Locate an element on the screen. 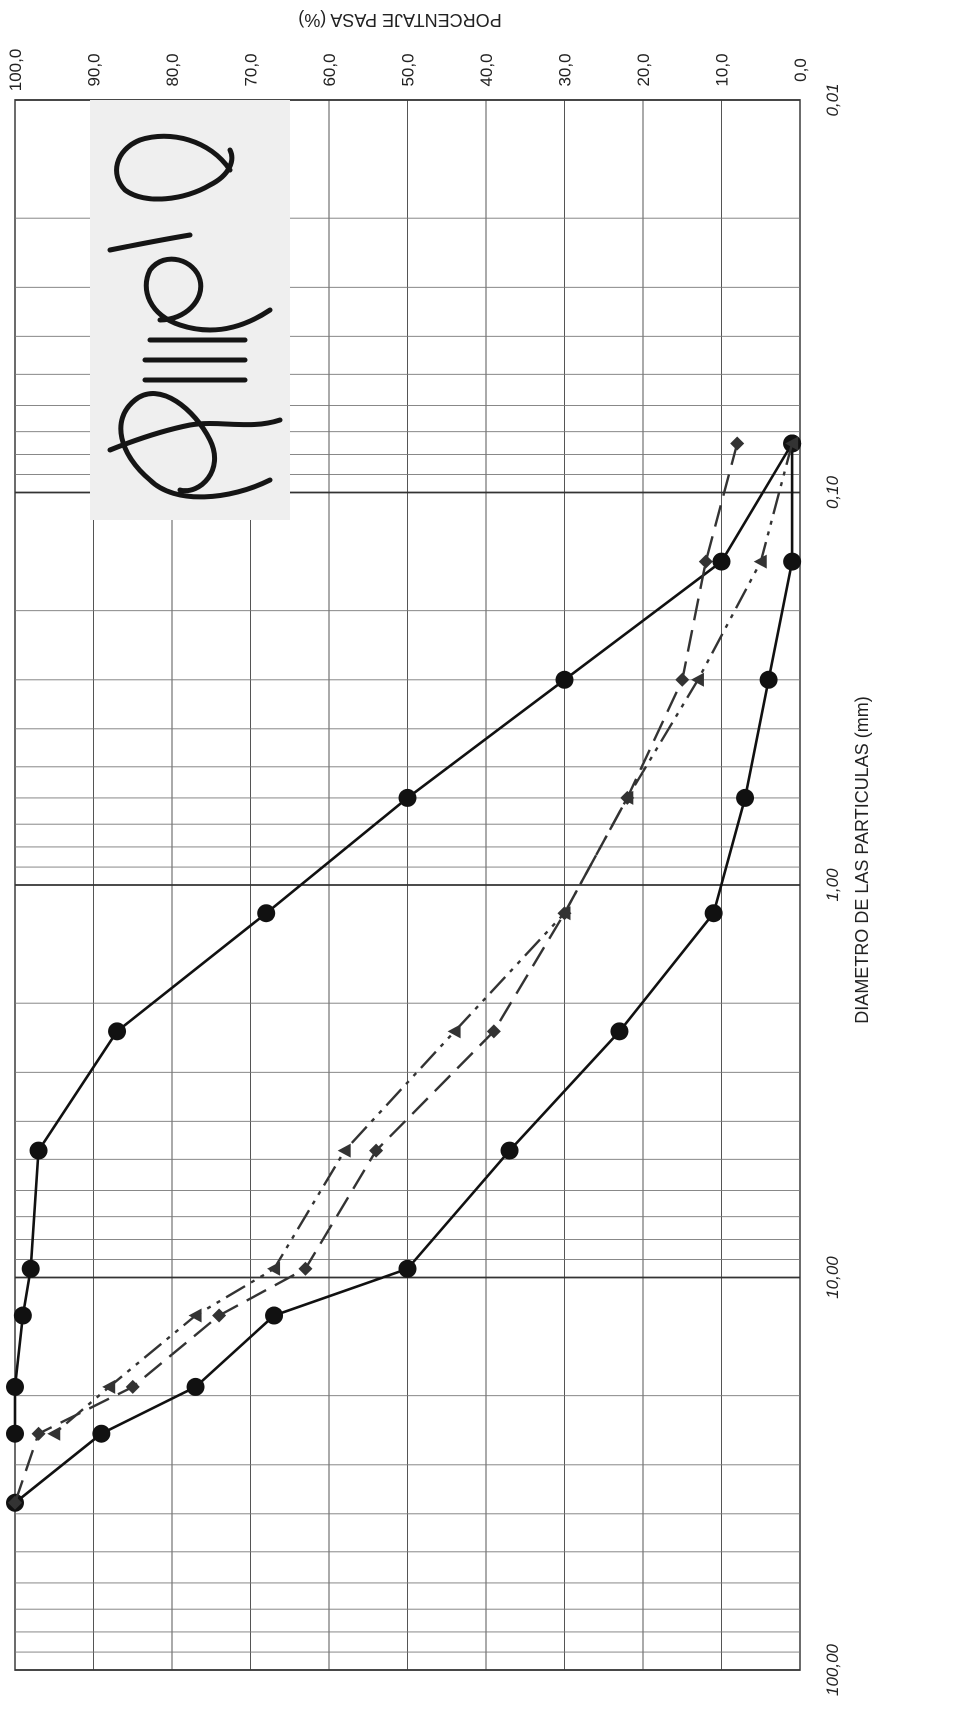  x-tick-label: 1,00 is located at coordinates (832, 885).